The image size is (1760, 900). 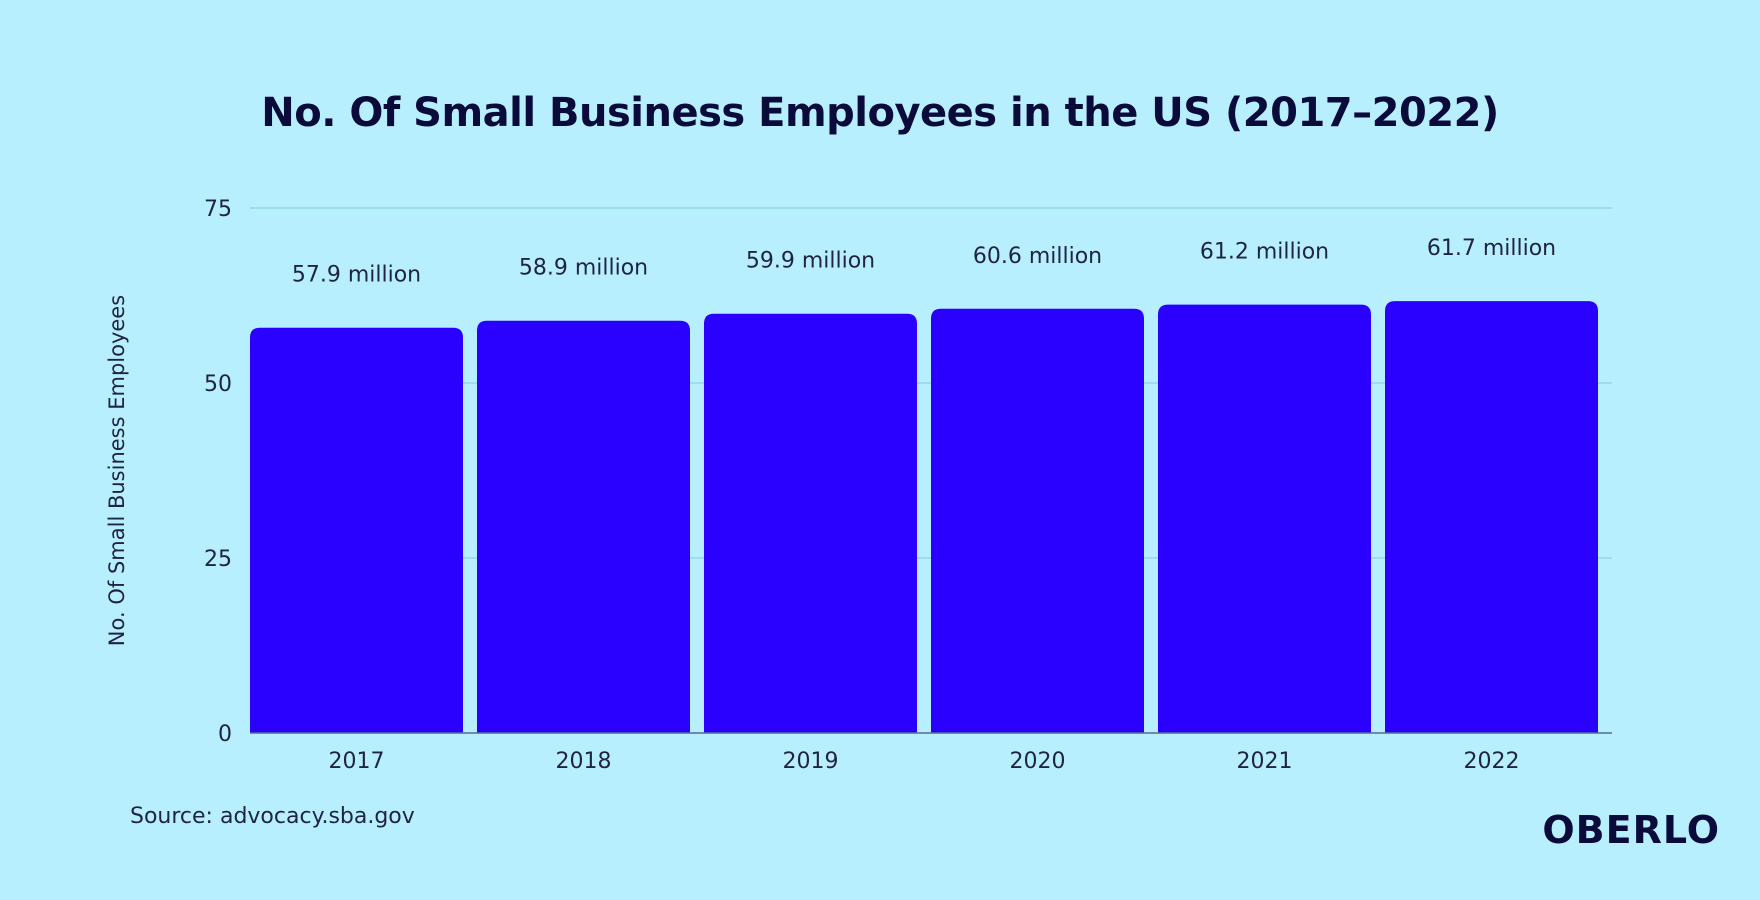 I want to click on y-axis-title: No. Of Small Business Employees, so click(x=117, y=470).